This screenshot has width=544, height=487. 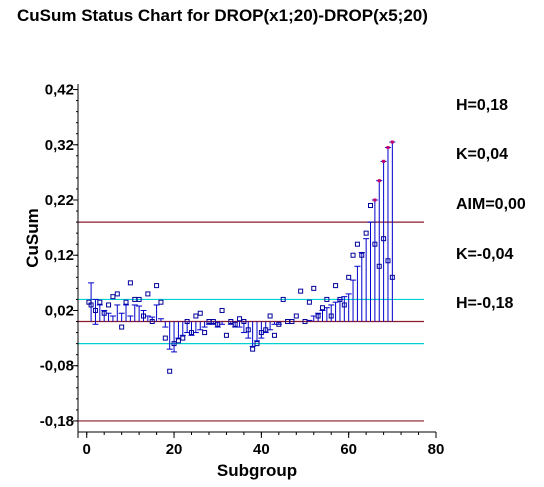 I want to click on x-tick-label: 60, so click(x=348, y=449).